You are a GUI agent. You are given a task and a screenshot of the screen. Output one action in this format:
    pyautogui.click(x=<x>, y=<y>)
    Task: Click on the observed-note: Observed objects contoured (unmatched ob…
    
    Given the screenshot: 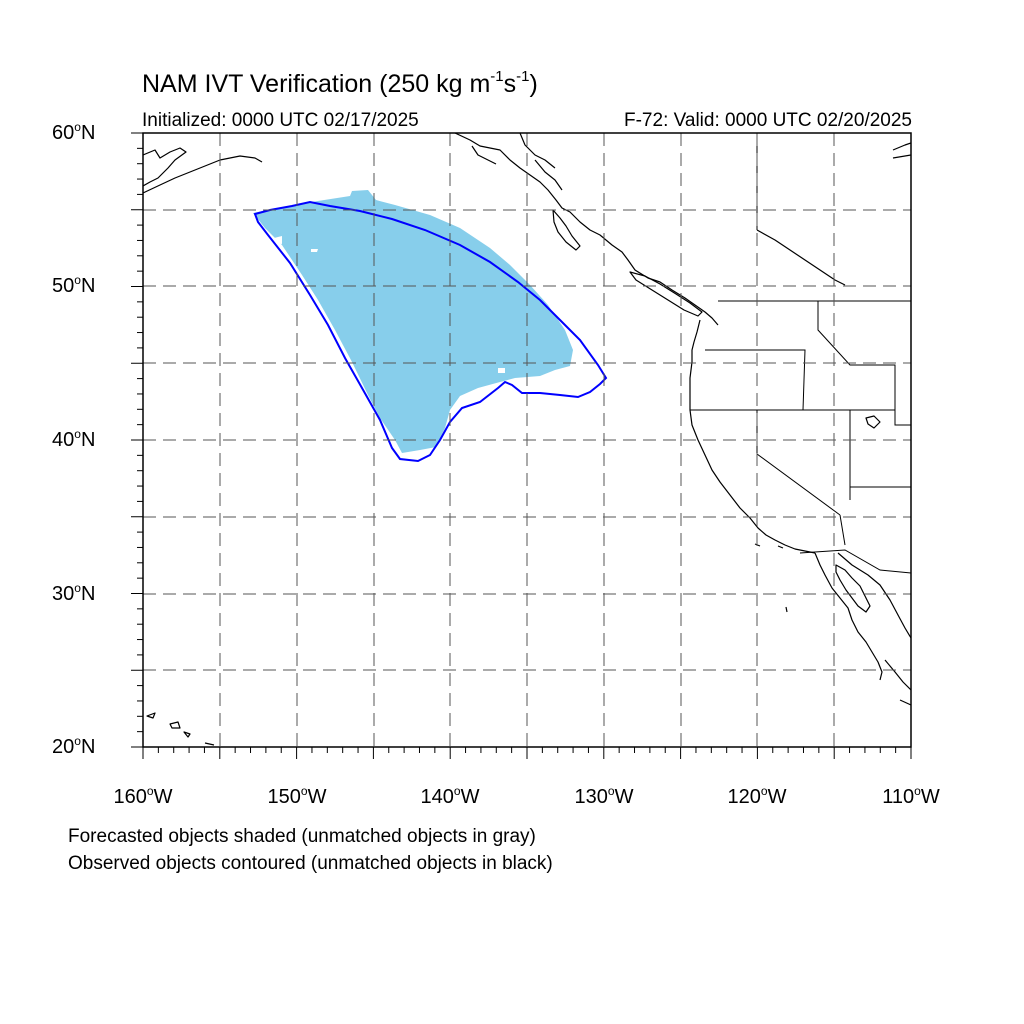 What is the action you would take?
    pyautogui.click(x=310, y=863)
    